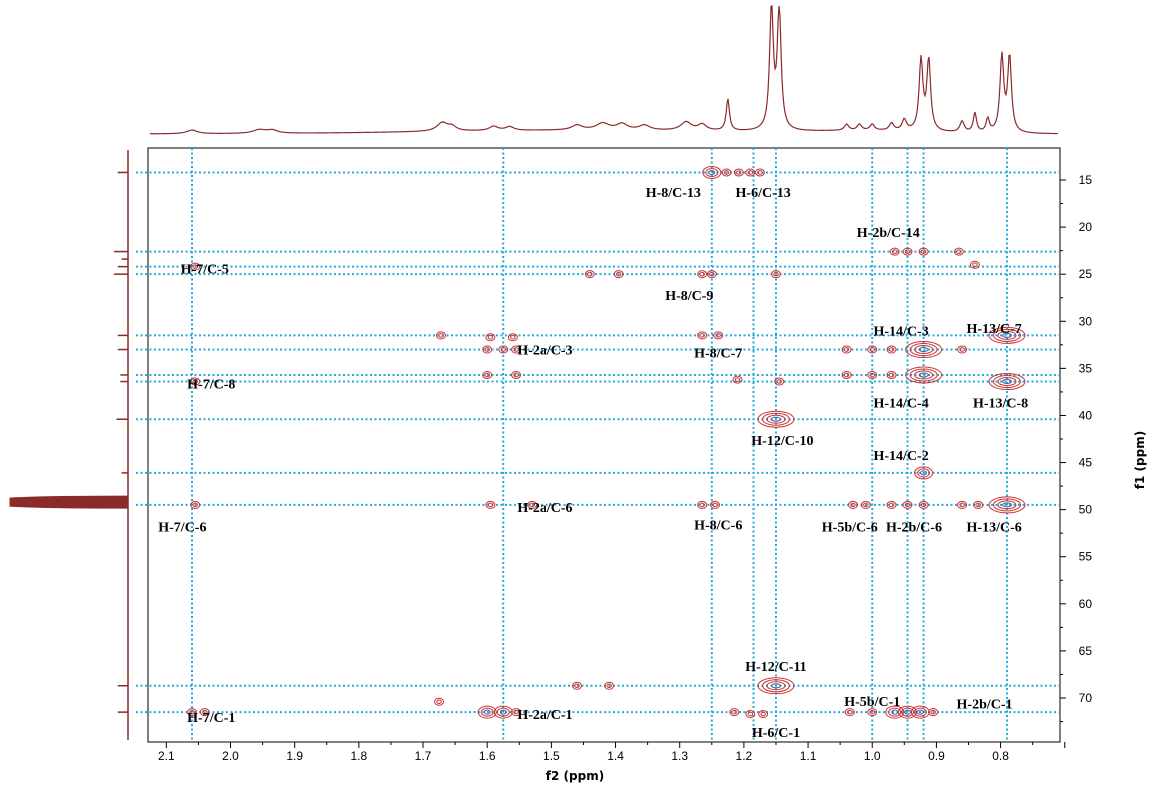 Image resolution: width=1158 pixels, height=789 pixels. What do you see at coordinates (211, 718) in the screenshot?
I see `peak-annotation: H-7/C-1` at bounding box center [211, 718].